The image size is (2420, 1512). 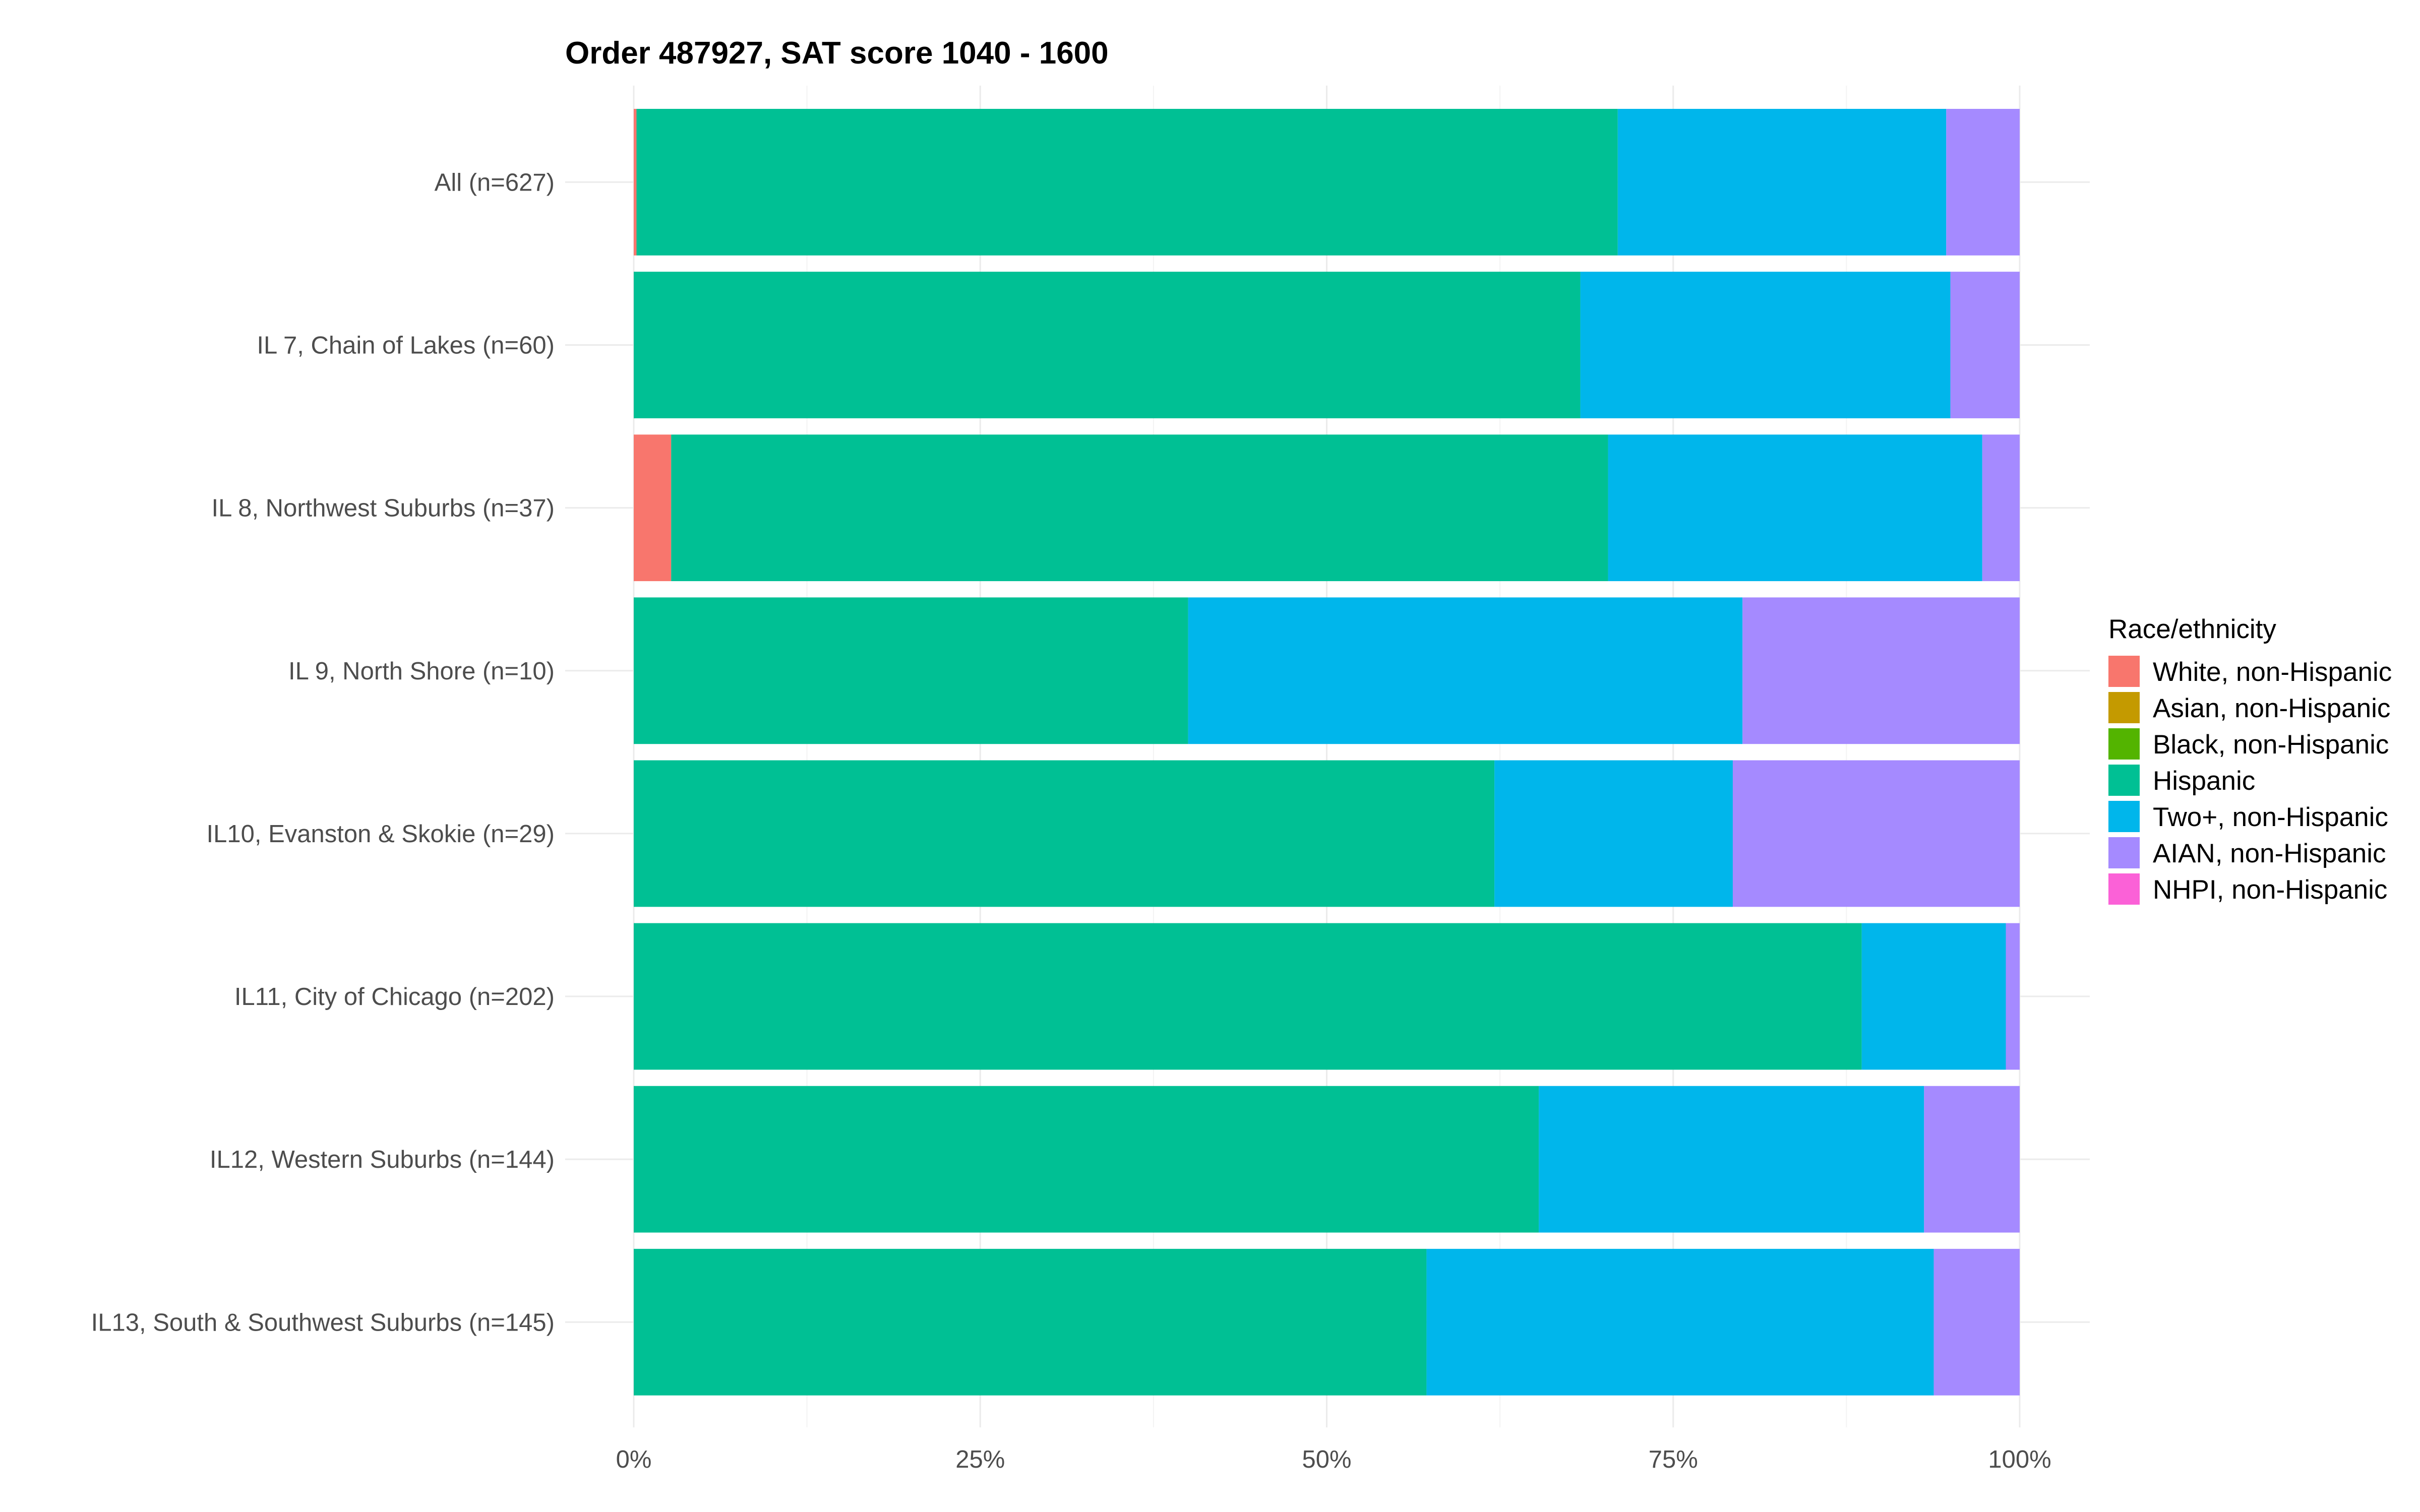 I want to click on legend-label: Black, non-Hispanic, so click(x=2271, y=745).